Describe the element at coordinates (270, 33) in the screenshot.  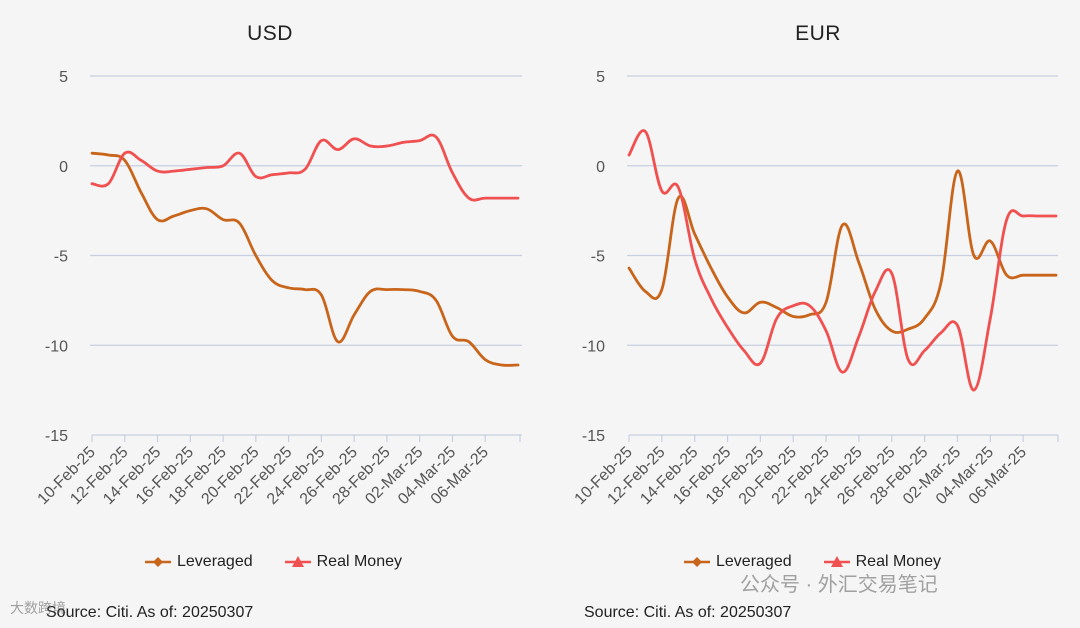
I see `chart-title: USD` at that location.